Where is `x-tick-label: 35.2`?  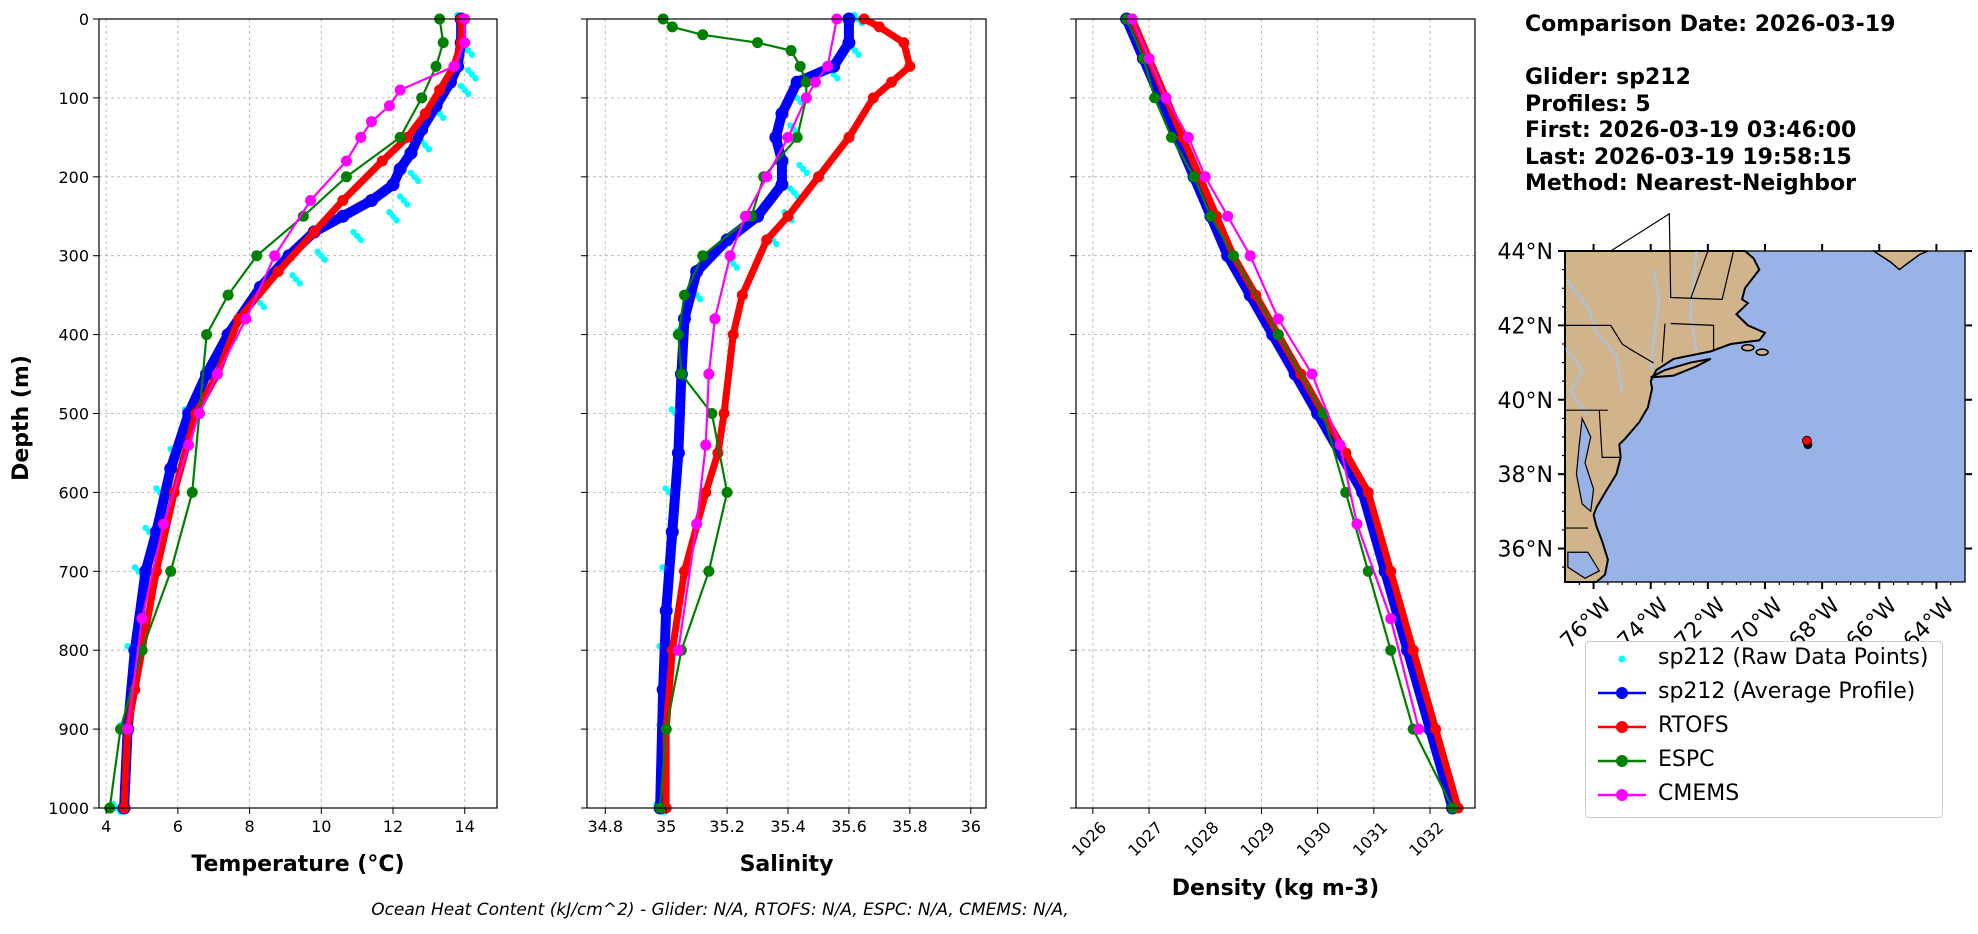 x-tick-label: 35.2 is located at coordinates (727, 826).